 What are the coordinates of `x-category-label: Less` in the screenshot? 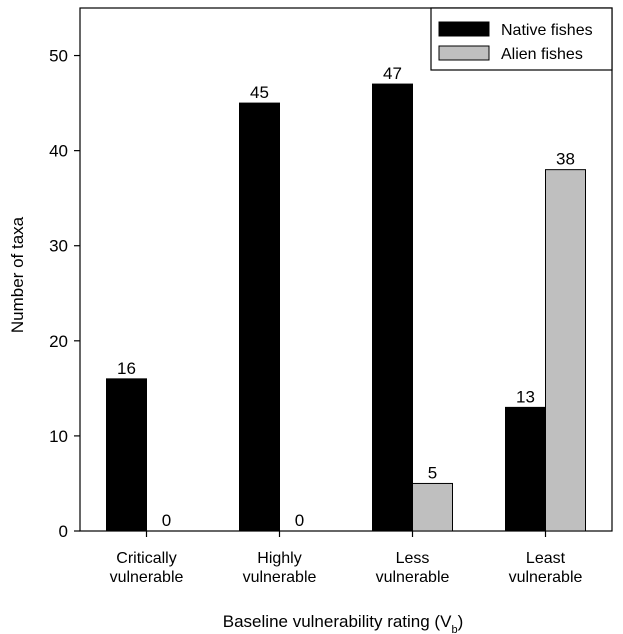 It's located at (413, 558).